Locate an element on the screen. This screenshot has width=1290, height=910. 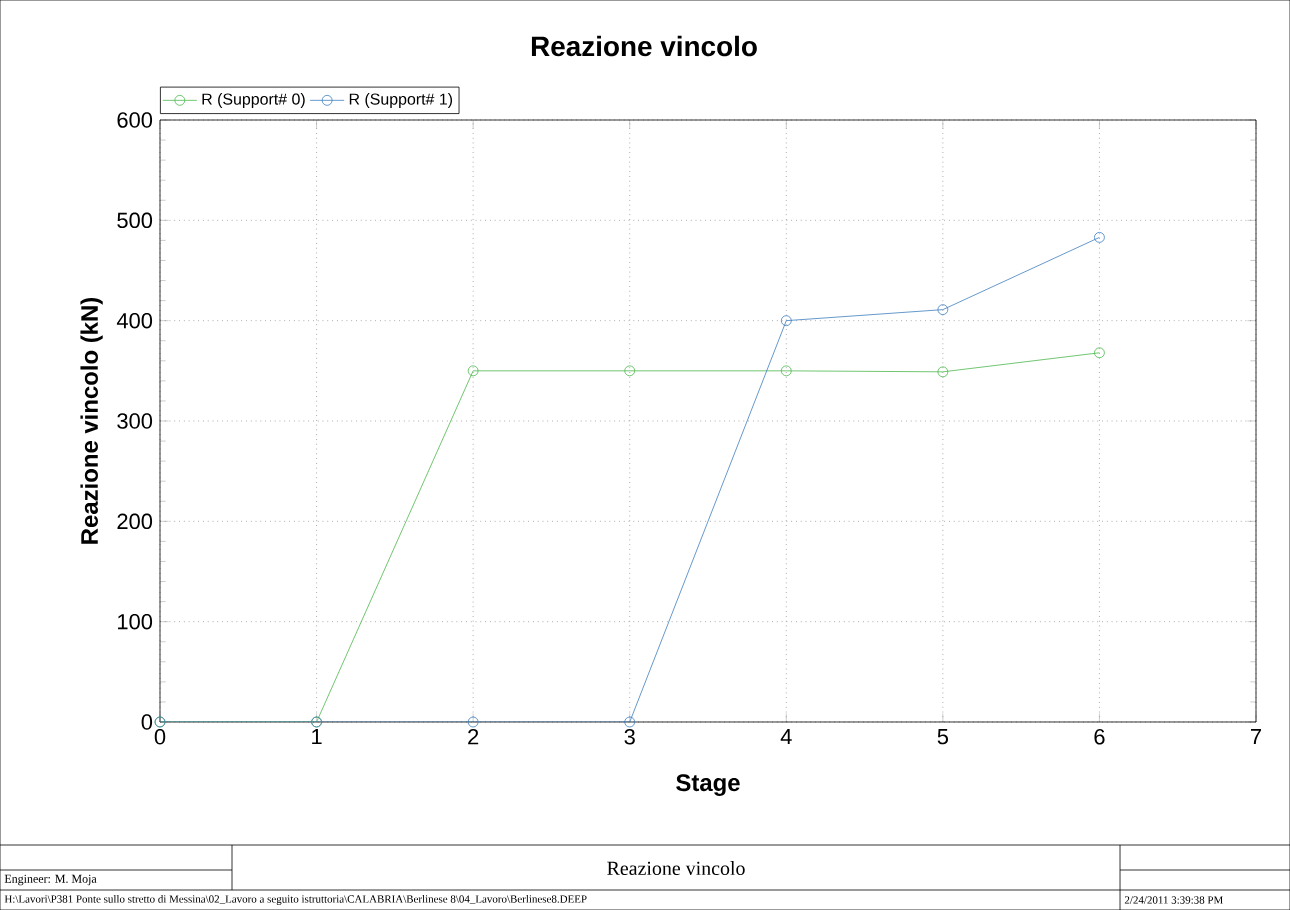
y-tick-label: 200 is located at coordinates (135, 521).